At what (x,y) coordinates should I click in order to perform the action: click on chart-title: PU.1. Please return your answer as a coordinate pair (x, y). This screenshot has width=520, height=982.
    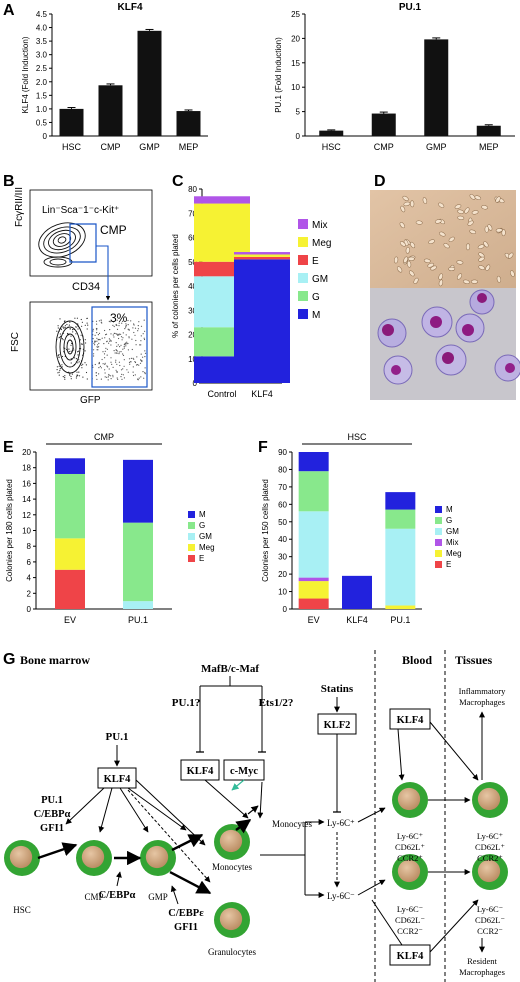
    Looking at the image, I should click on (410, 7).